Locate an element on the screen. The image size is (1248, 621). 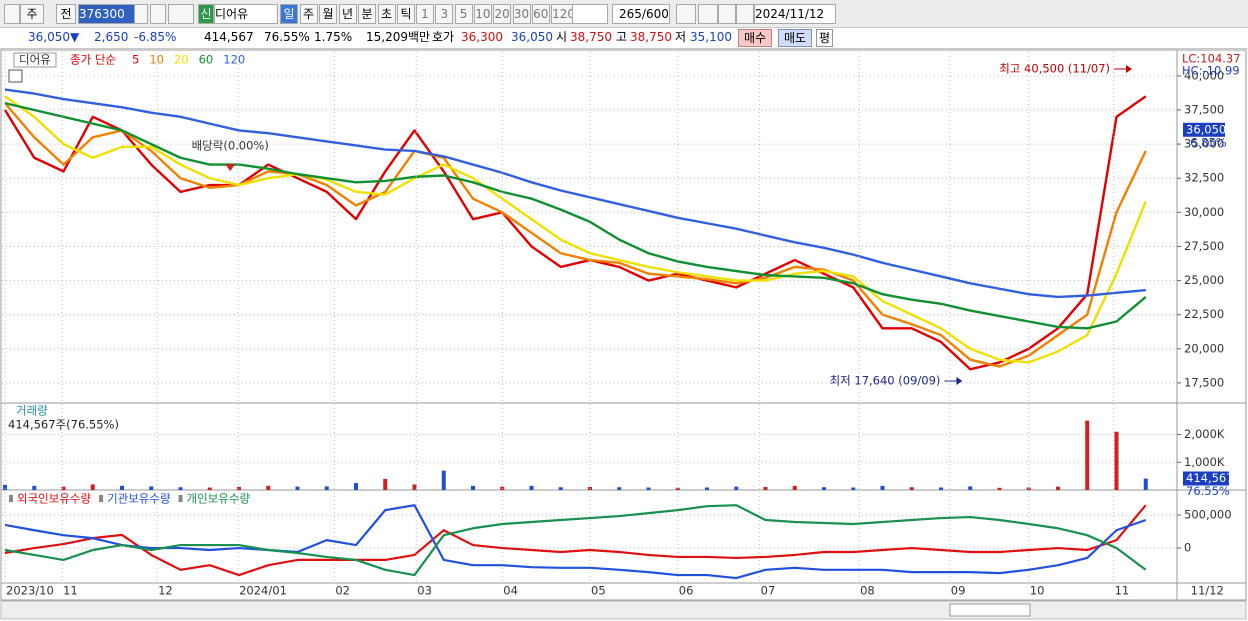
panel-title: 디어유 is located at coordinates (35, 60).